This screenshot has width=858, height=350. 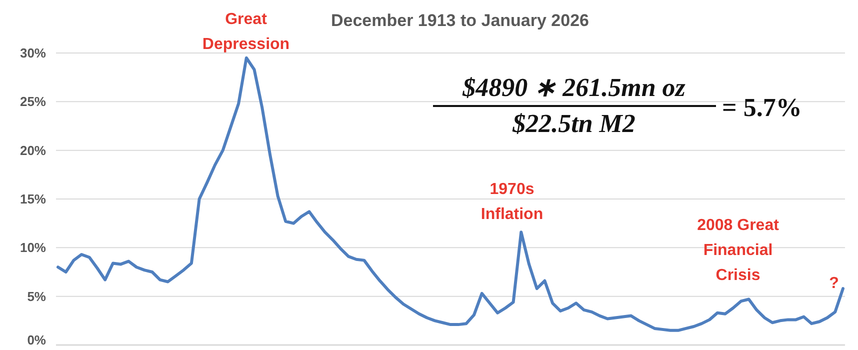 I want to click on annotation: 2008 Great Financial Crisis, so click(x=738, y=250).